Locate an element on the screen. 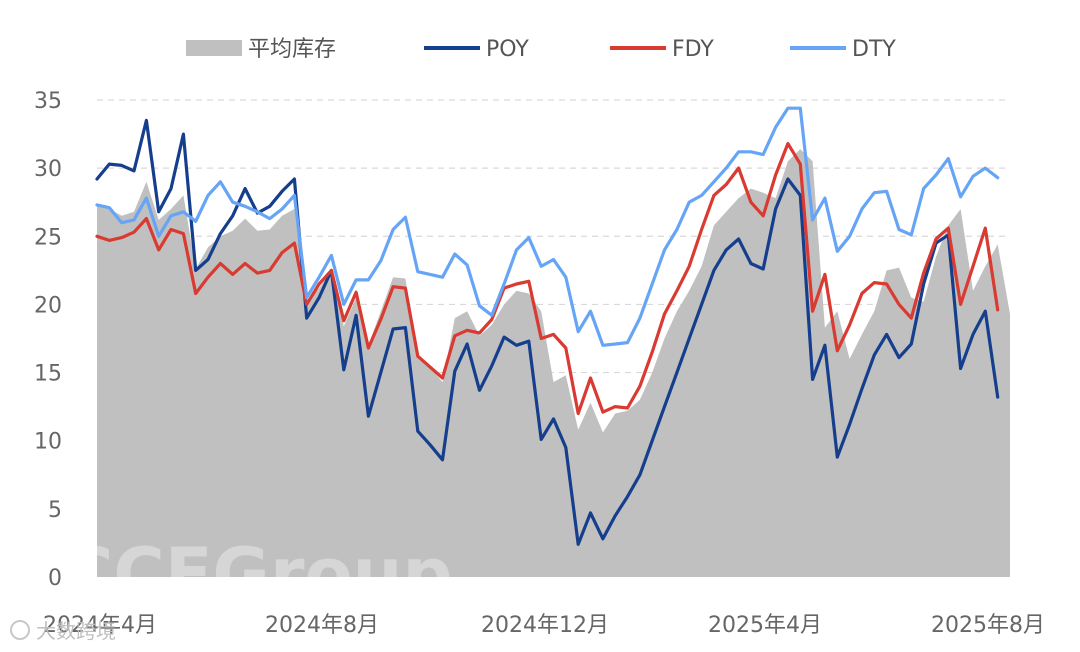 The width and height of the screenshot is (1080, 652). watermark-brand: CCFGroup is located at coordinates (257, 574).